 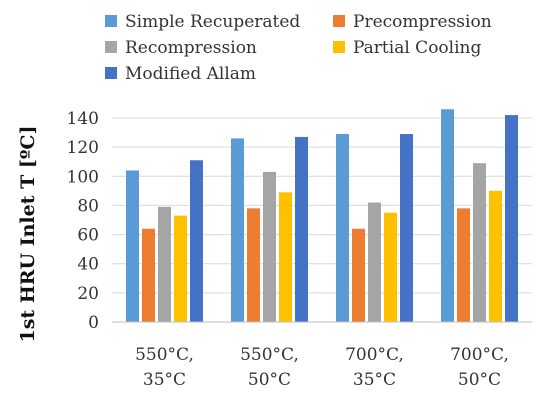 What do you see at coordinates (83, 119) in the screenshot?
I see `y-tick-label: 140` at bounding box center [83, 119].